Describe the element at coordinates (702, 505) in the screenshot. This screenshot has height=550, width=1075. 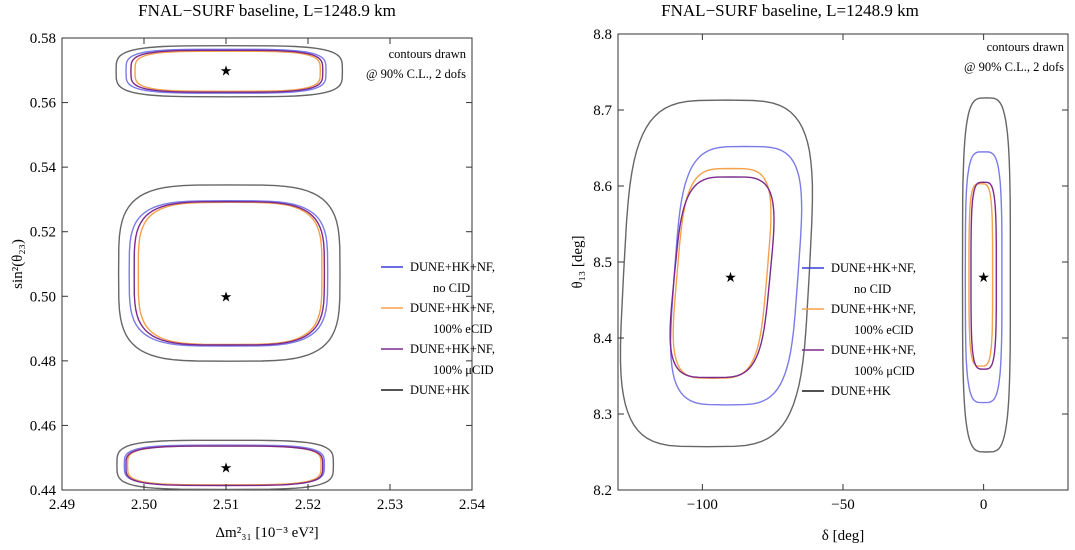
I see `x-tick-label: −100` at that location.